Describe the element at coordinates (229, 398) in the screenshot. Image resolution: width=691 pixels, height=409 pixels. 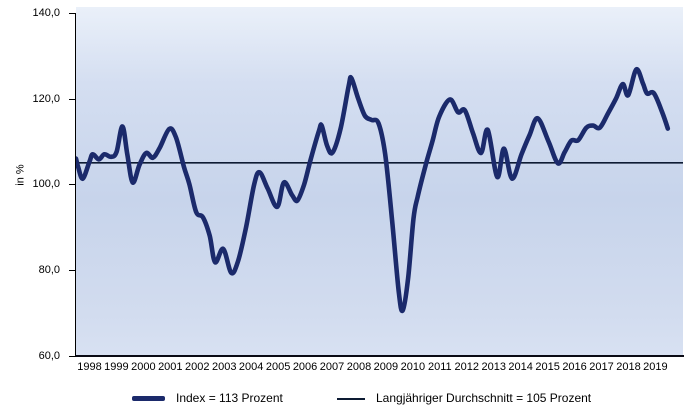
I see `legend-label-index: Index = 113 Prozent` at that location.